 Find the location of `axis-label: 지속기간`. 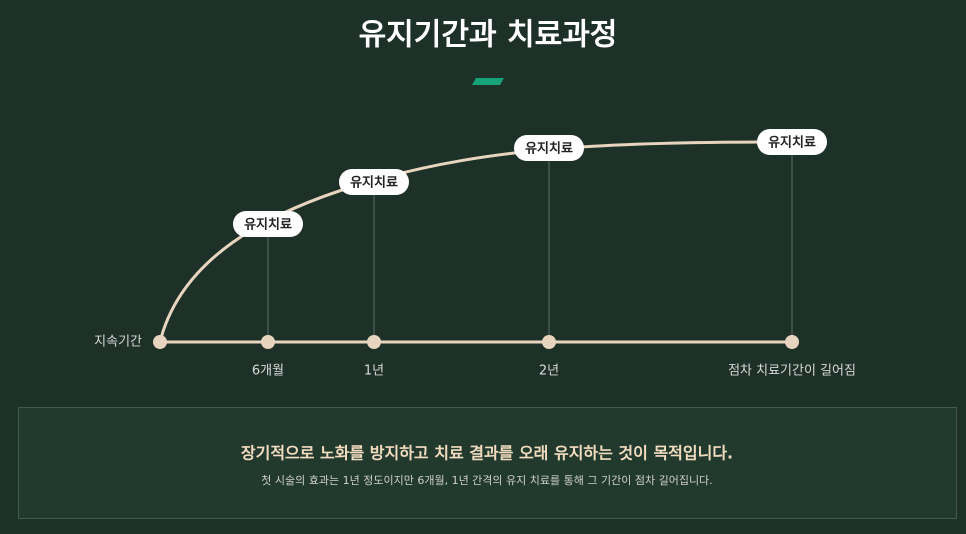

axis-label: 지속기간 is located at coordinates (118, 342).